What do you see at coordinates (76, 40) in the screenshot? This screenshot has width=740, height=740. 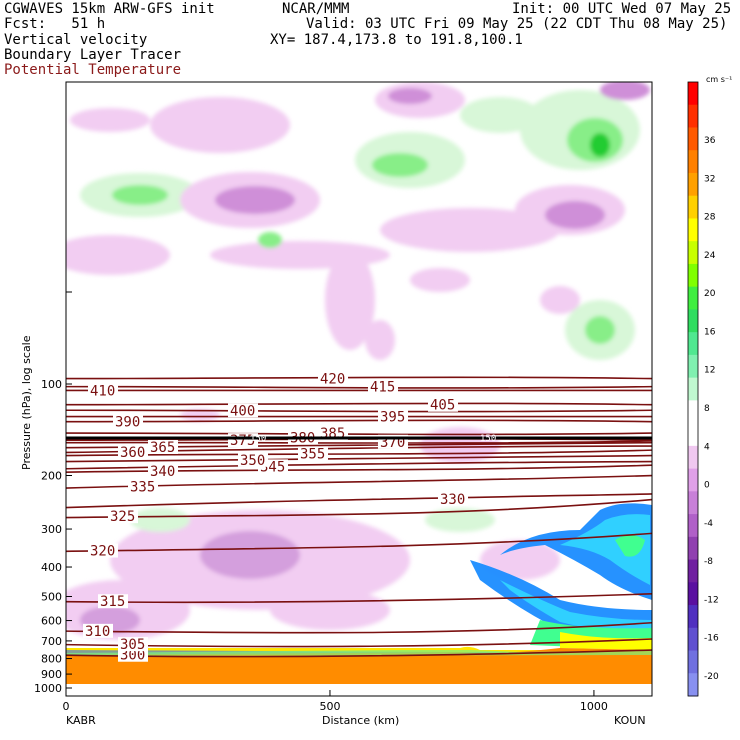 I see `field-vertical-velocity: Vertical velocity` at bounding box center [76, 40].